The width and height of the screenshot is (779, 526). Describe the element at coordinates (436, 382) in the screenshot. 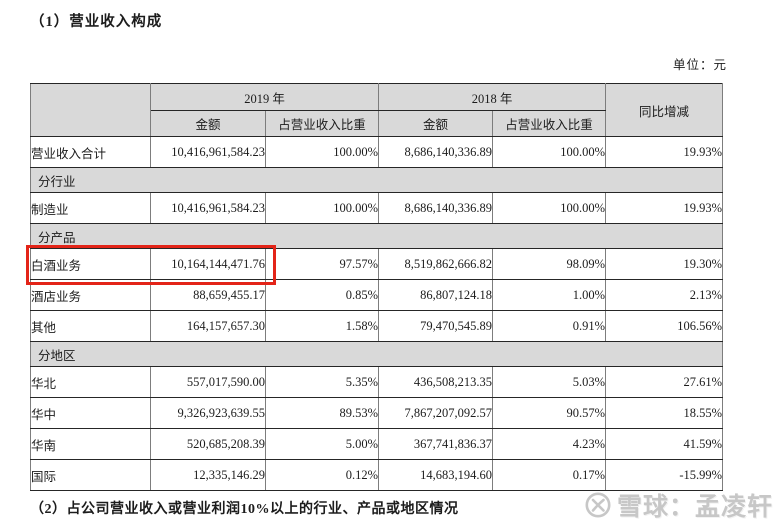

I see `amount-2018: 436,508,213.35` at that location.